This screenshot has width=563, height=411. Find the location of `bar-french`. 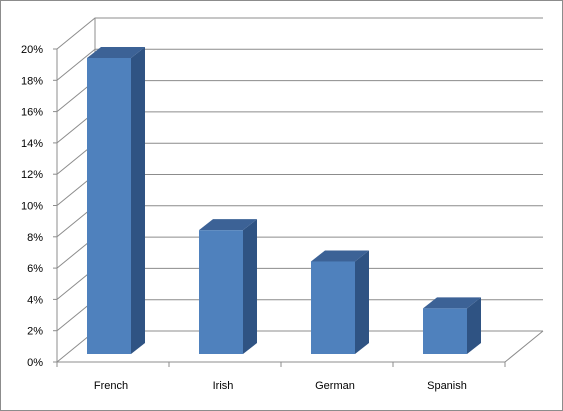

bar-french is located at coordinates (116, 200).